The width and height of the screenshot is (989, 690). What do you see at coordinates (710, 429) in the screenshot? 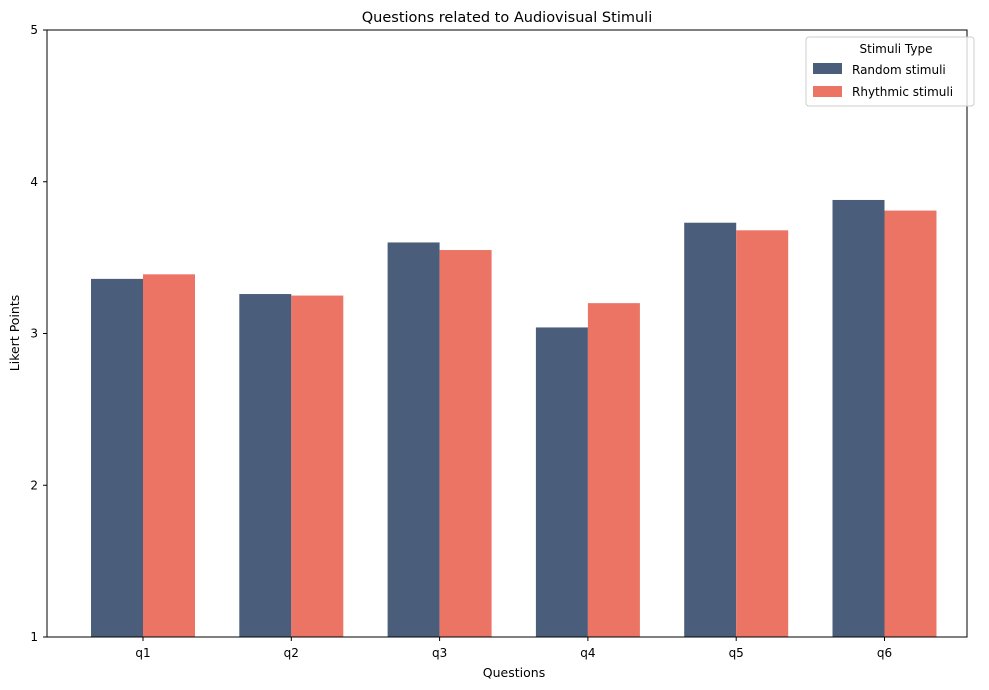
I see `bar-random-q5` at bounding box center [710, 429].